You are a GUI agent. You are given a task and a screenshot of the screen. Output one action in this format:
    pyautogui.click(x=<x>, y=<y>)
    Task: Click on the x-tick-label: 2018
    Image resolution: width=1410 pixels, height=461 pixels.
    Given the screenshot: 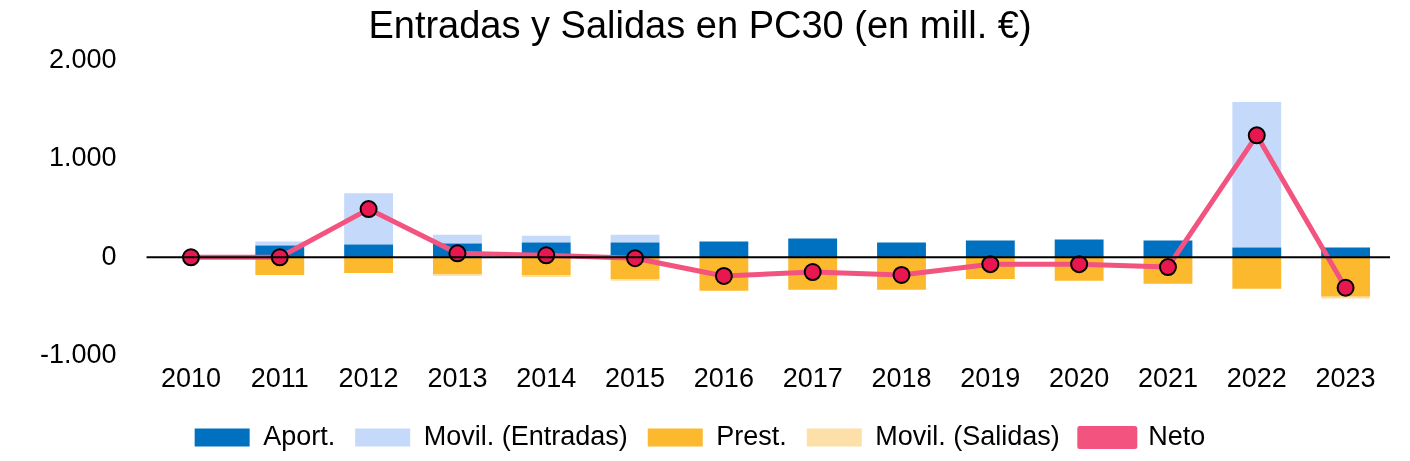 What is the action you would take?
    pyautogui.click(x=901, y=378)
    